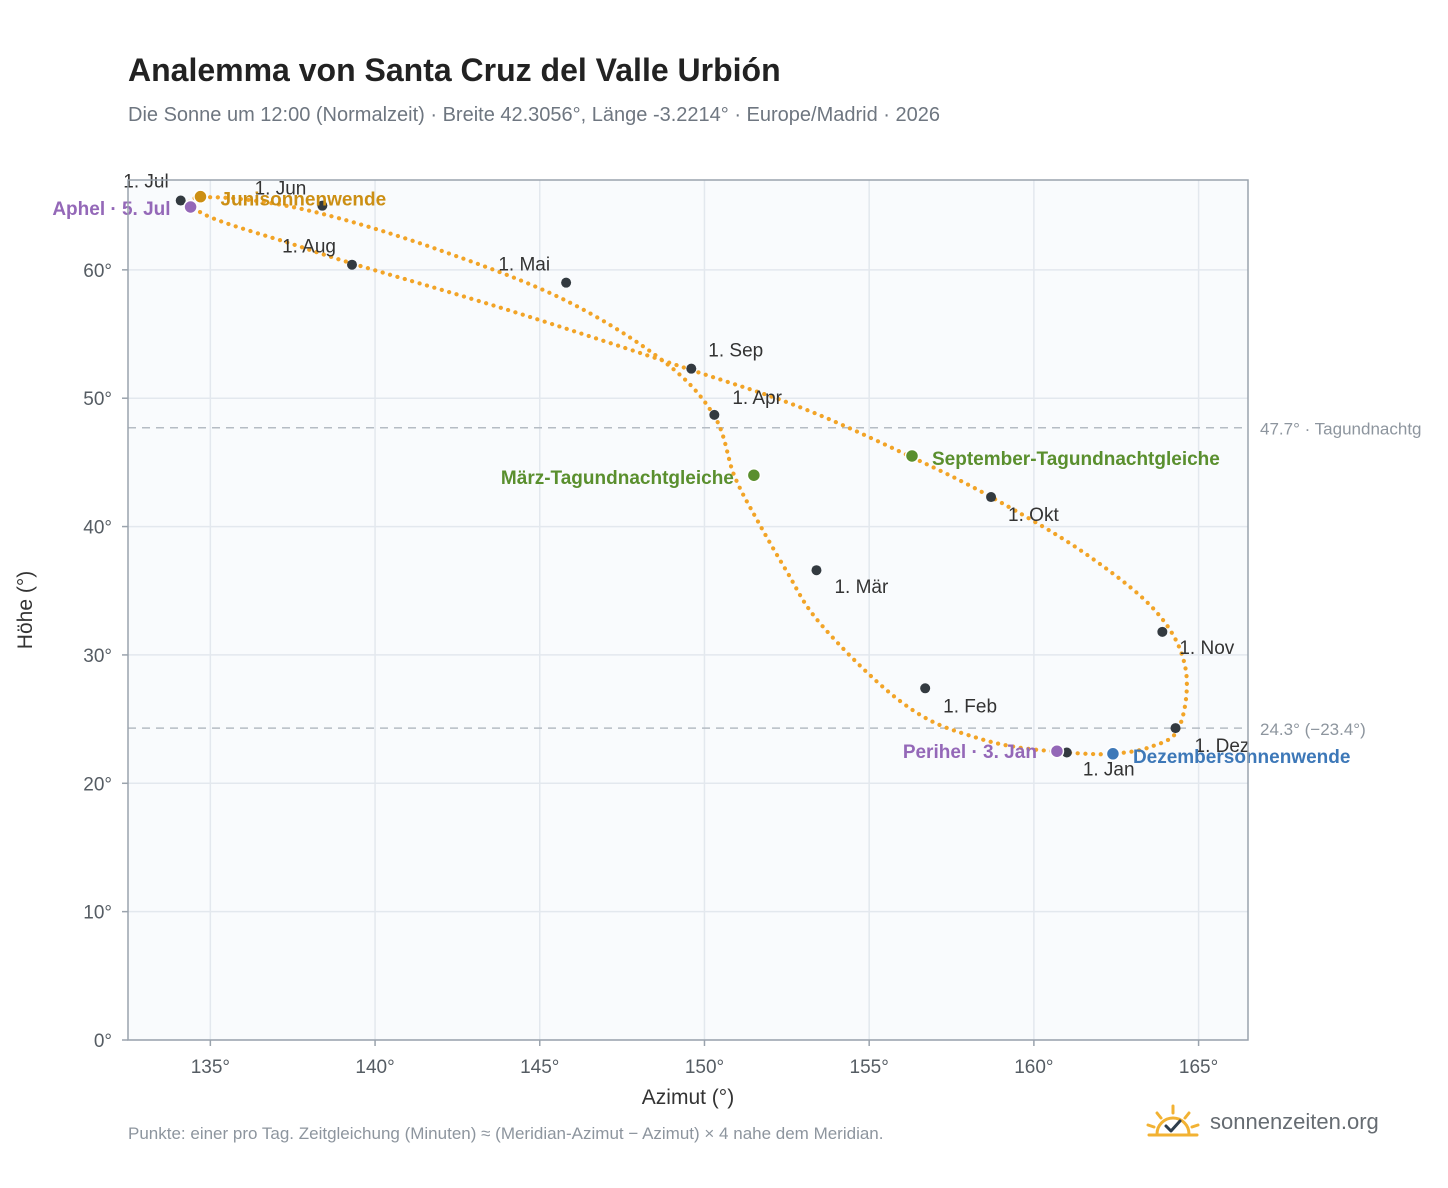 This screenshot has width=1448, height=1188. I want to click on x-tick-label: 165°, so click(1198, 1067).